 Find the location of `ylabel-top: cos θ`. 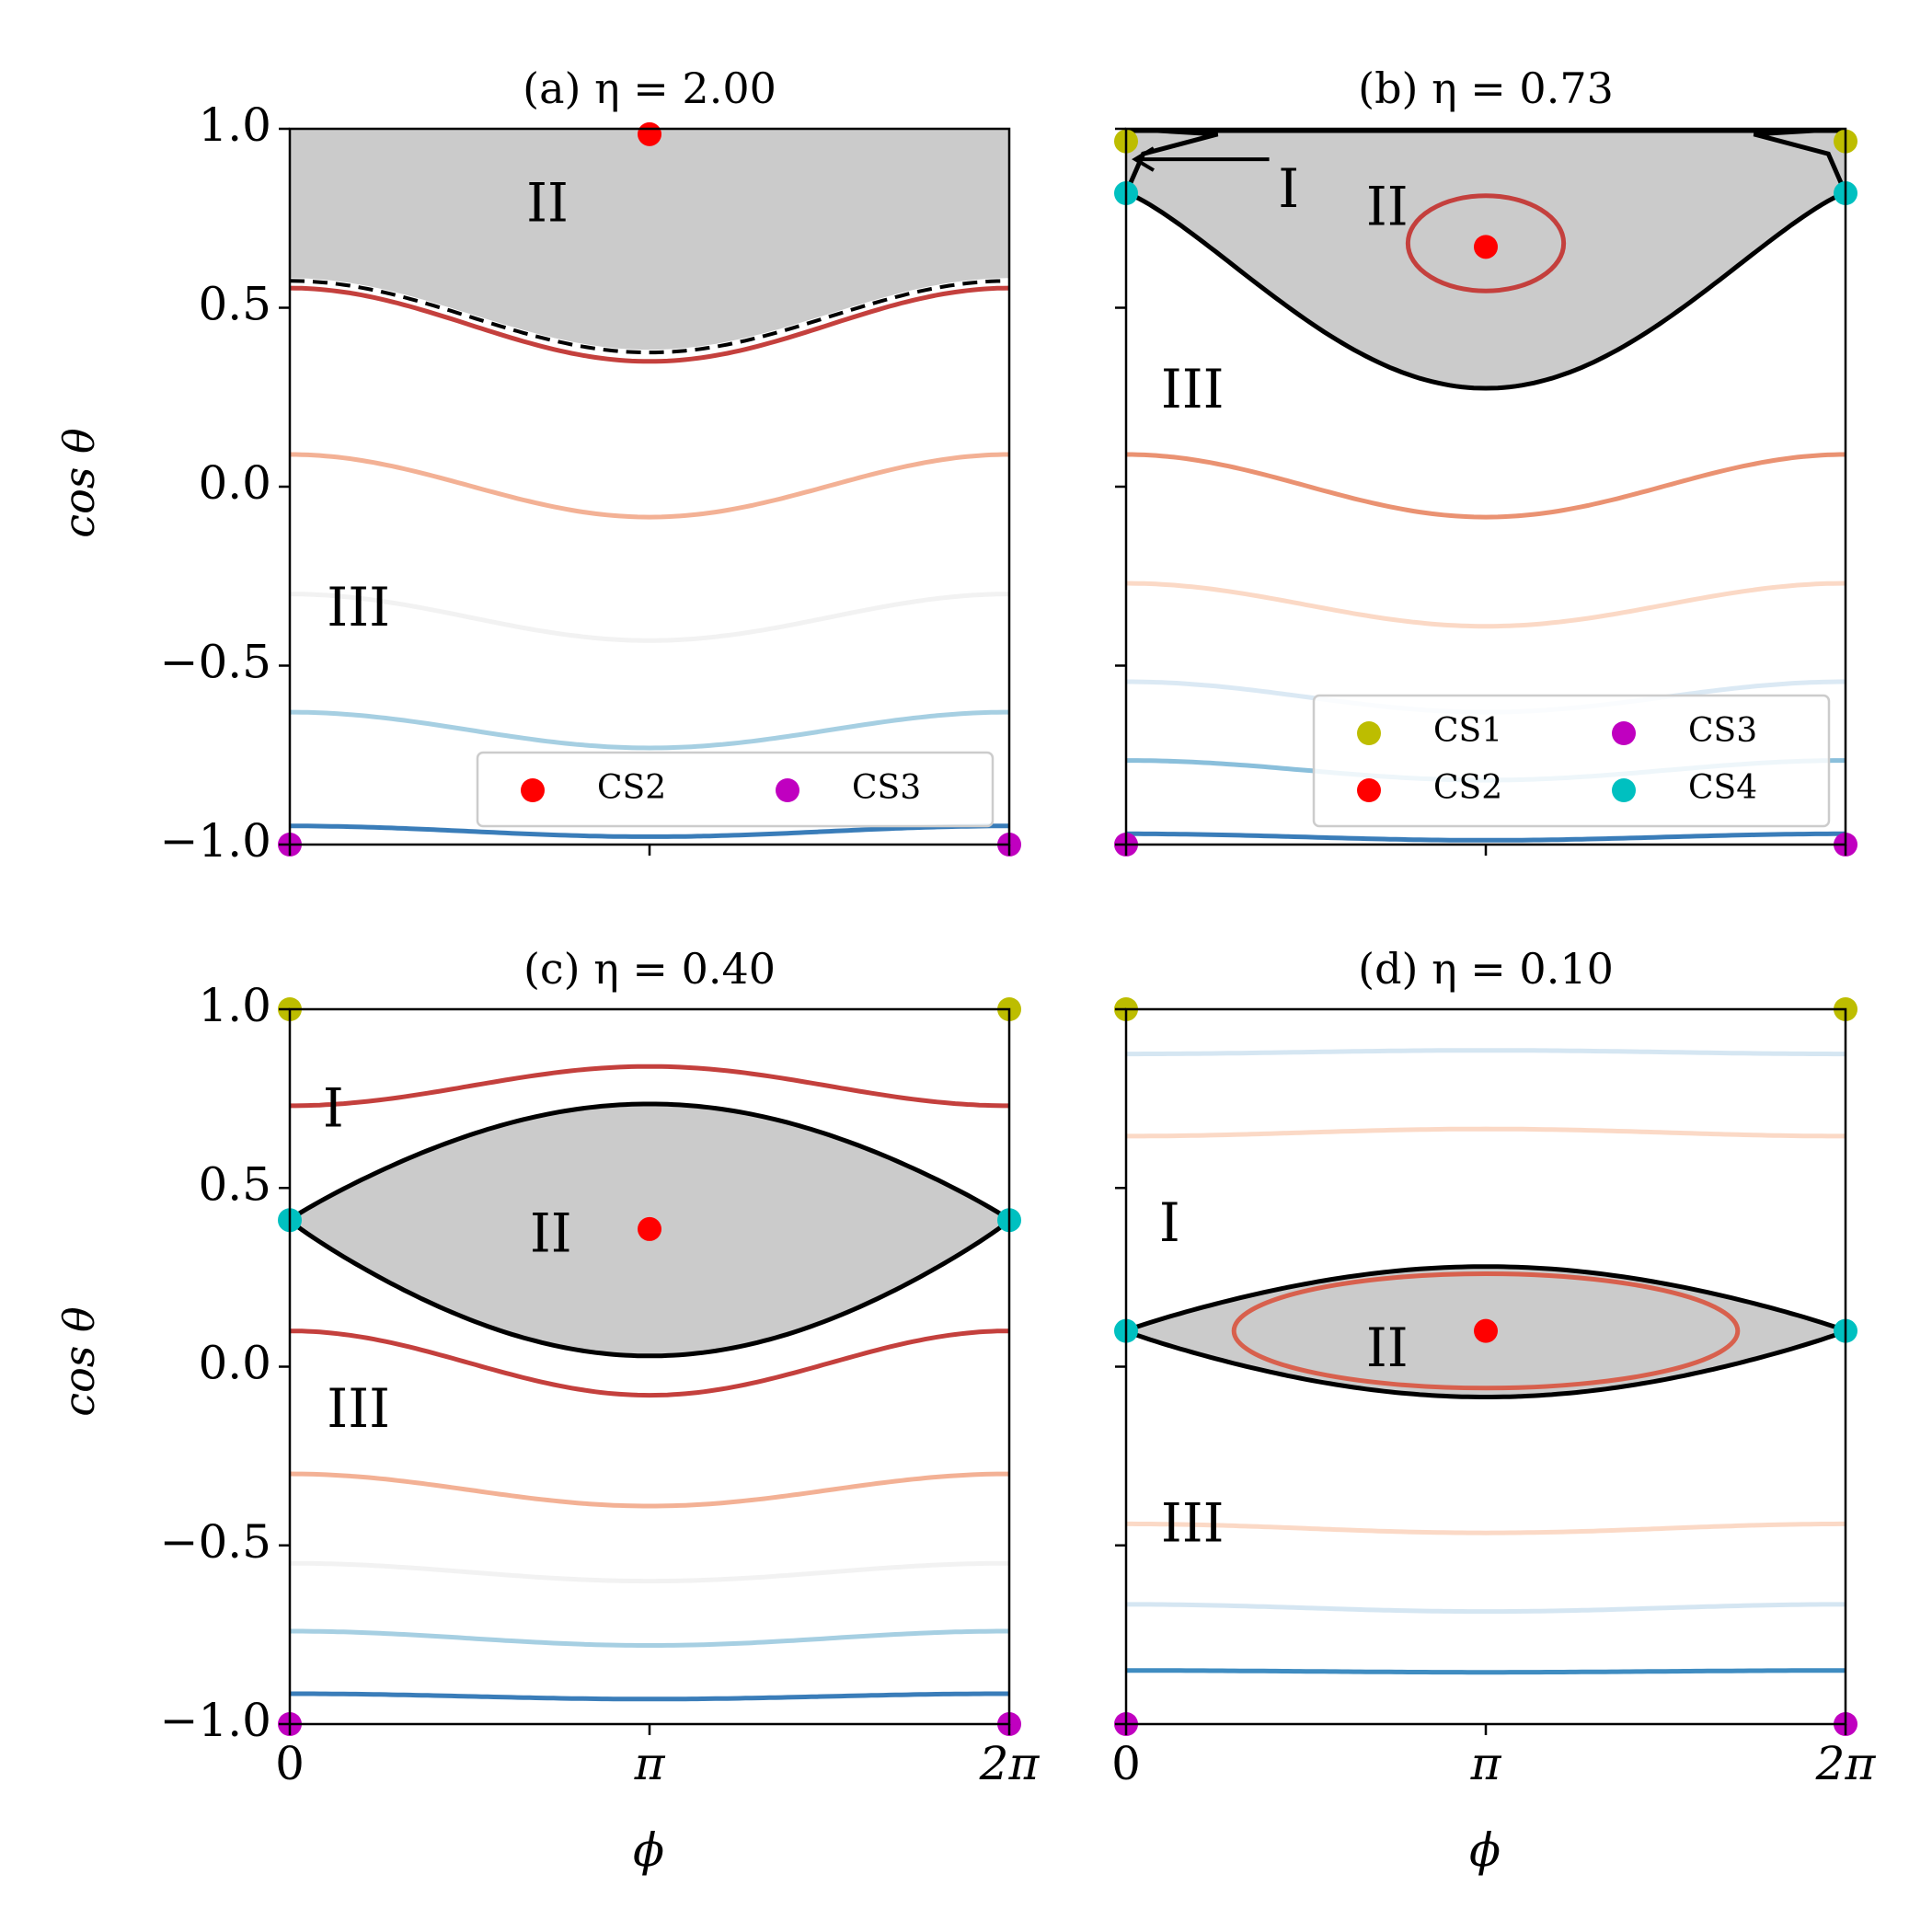

ylabel-top: cos θ is located at coordinates (79, 482).